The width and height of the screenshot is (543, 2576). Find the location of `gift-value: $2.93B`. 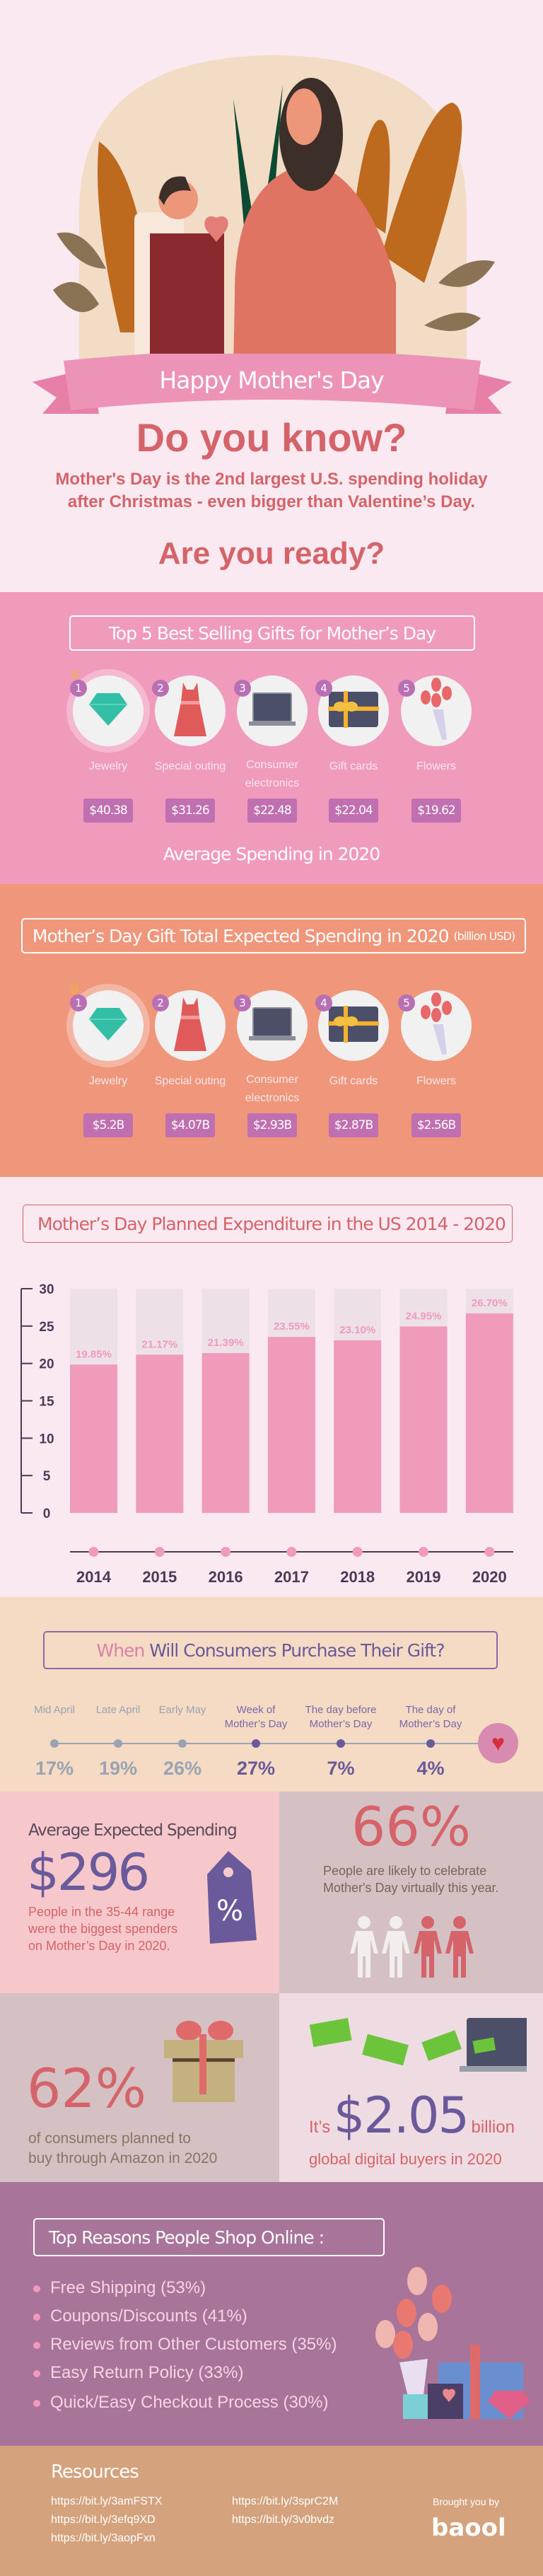

gift-value: $2.93B is located at coordinates (272, 1125).